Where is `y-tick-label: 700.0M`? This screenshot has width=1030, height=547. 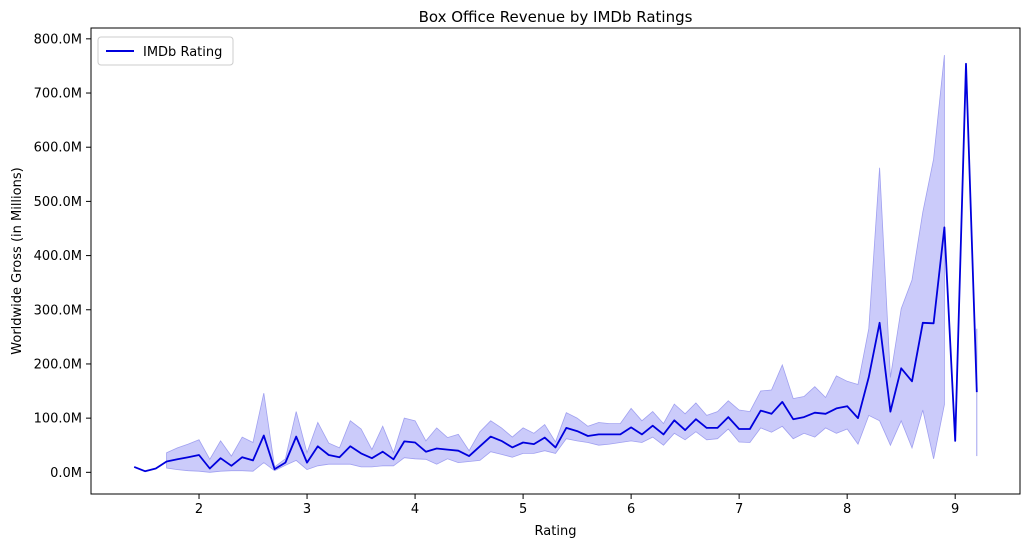 y-tick-label: 700.0M is located at coordinates (58, 94).